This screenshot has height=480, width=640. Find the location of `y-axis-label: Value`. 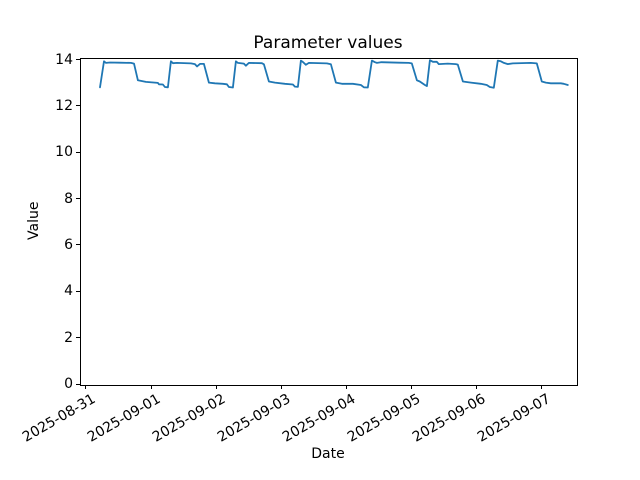

y-axis-label: Value is located at coordinates (34, 221).